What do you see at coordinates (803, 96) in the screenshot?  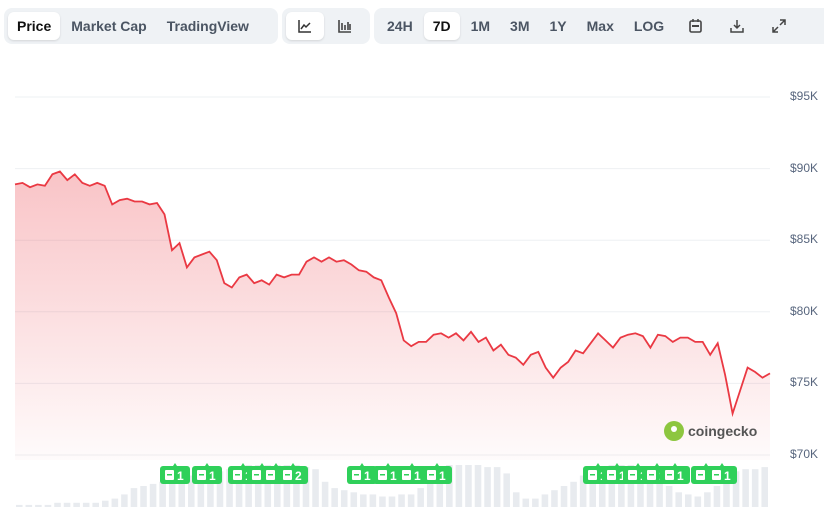 I see `y-tick-label: $95K` at bounding box center [803, 96].